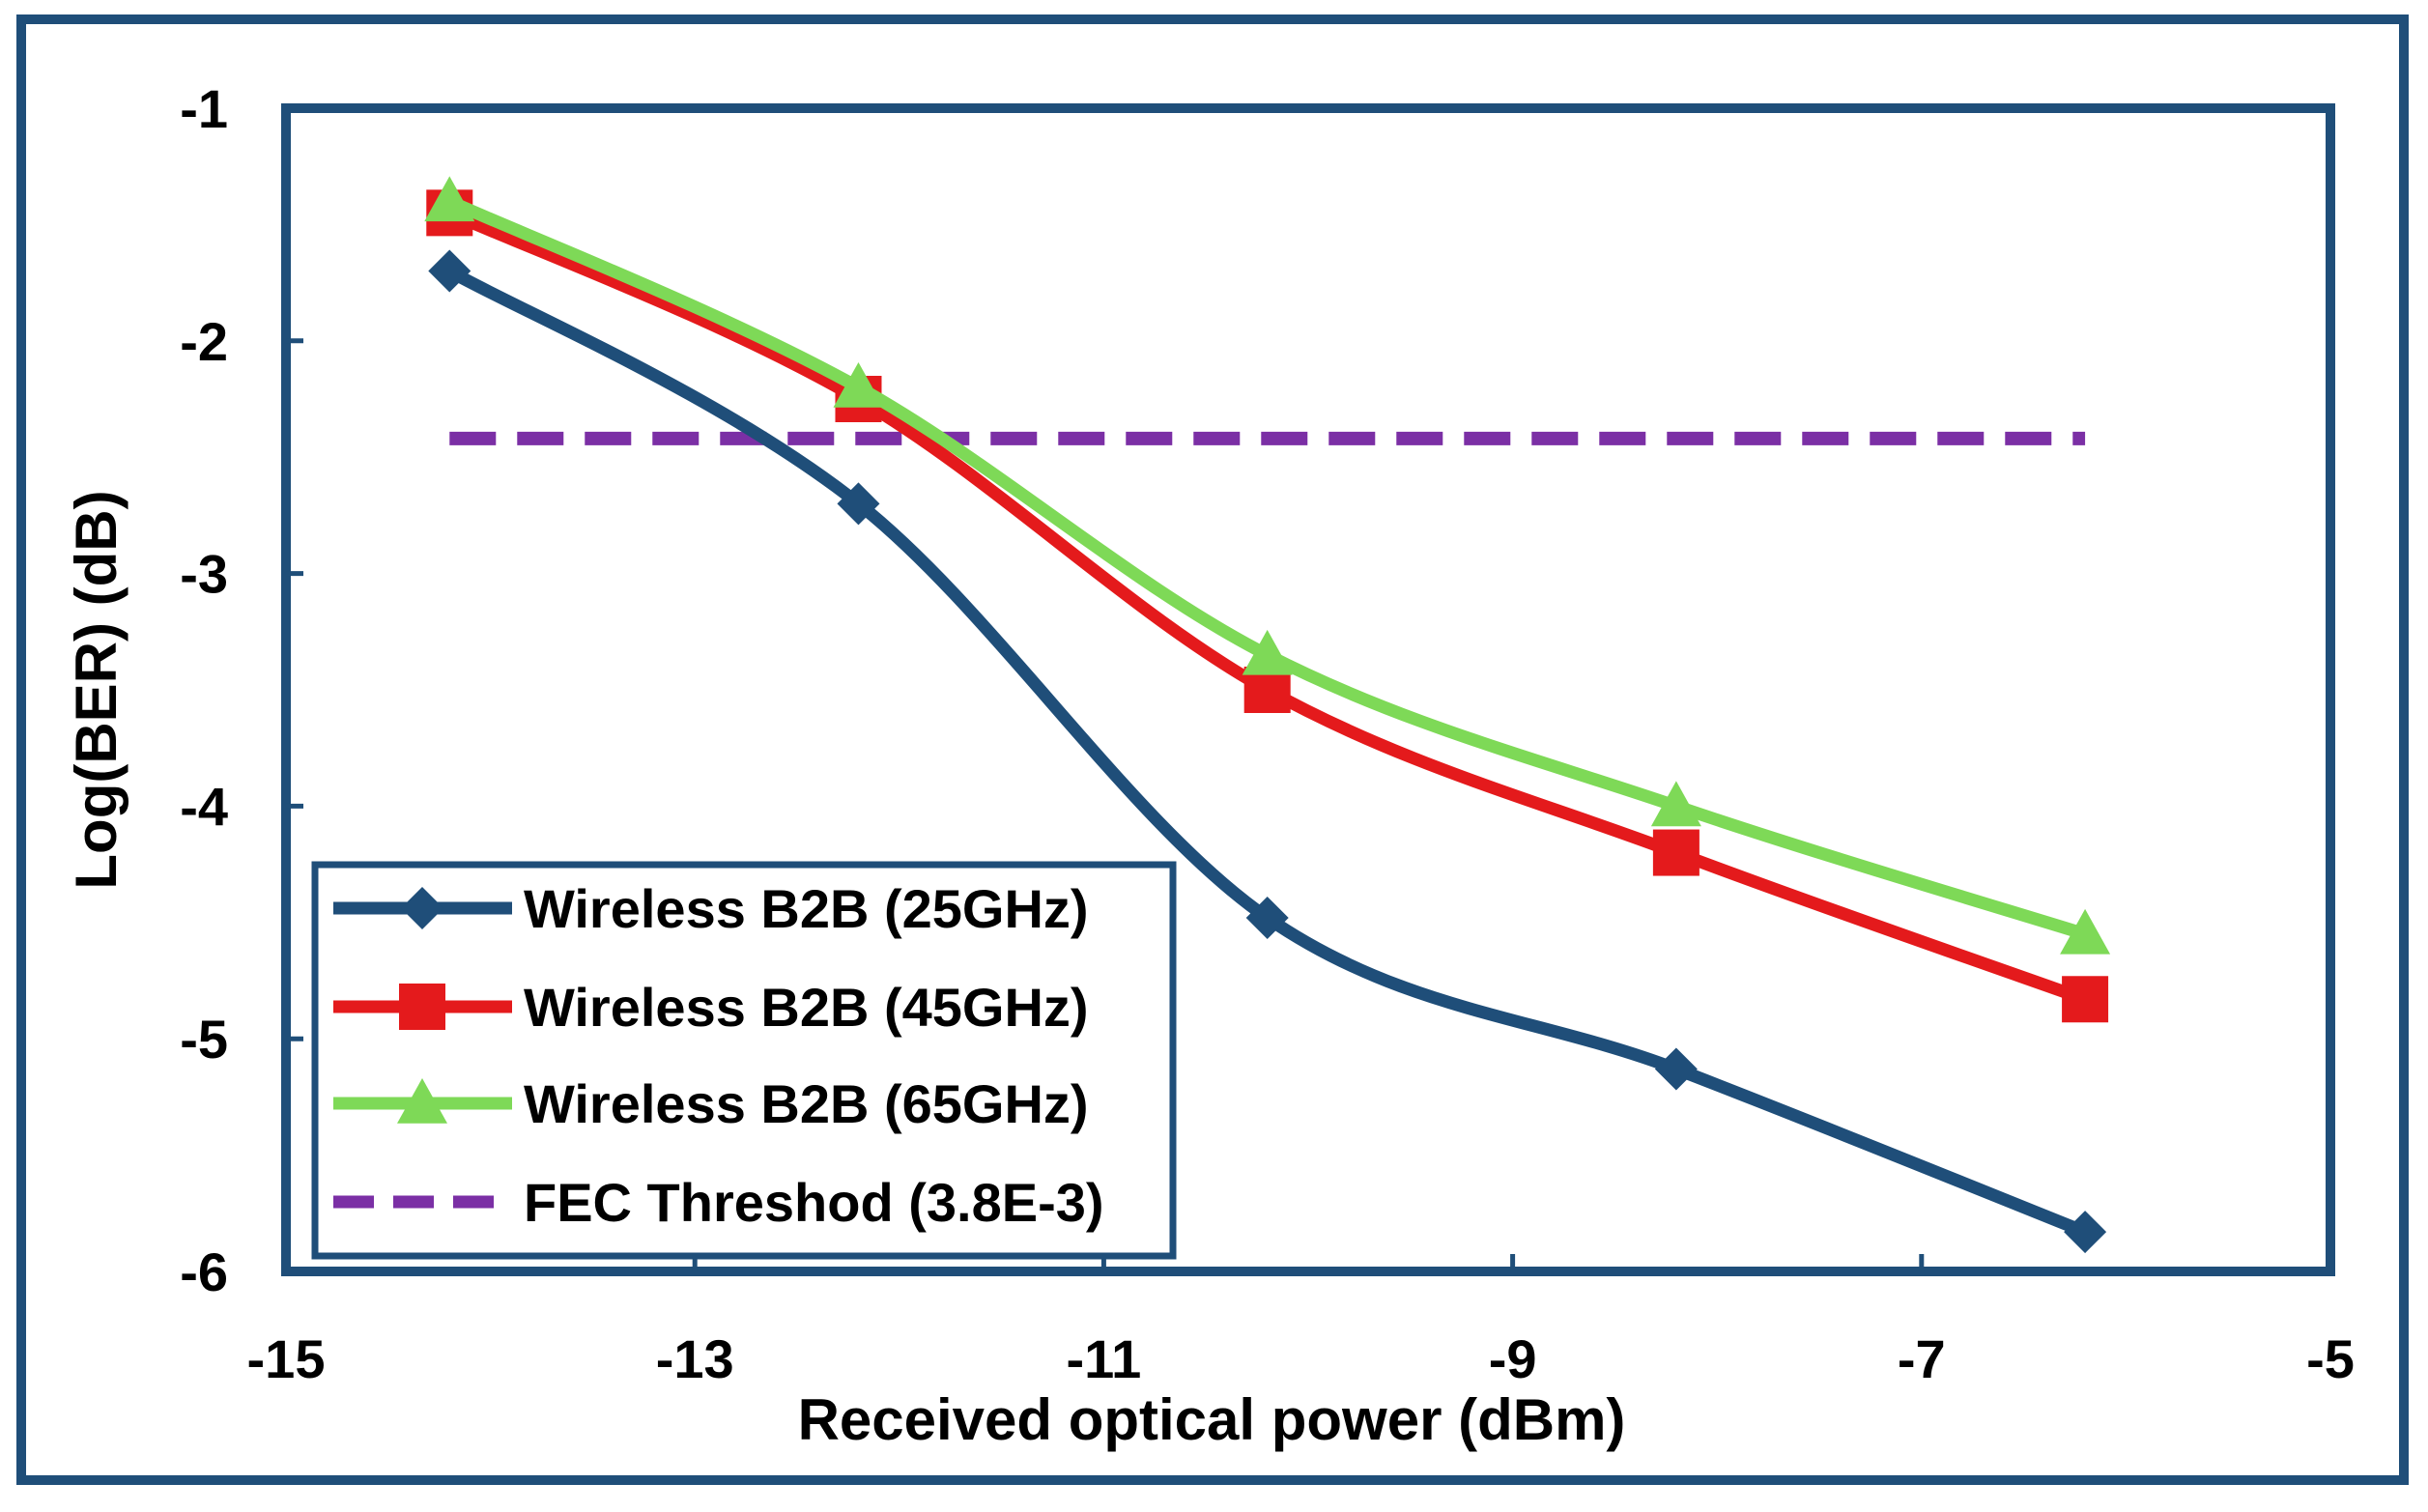  Describe the element at coordinates (806, 1007) in the screenshot. I see `legend-label: Wireless B2B (45GHz)` at that location.